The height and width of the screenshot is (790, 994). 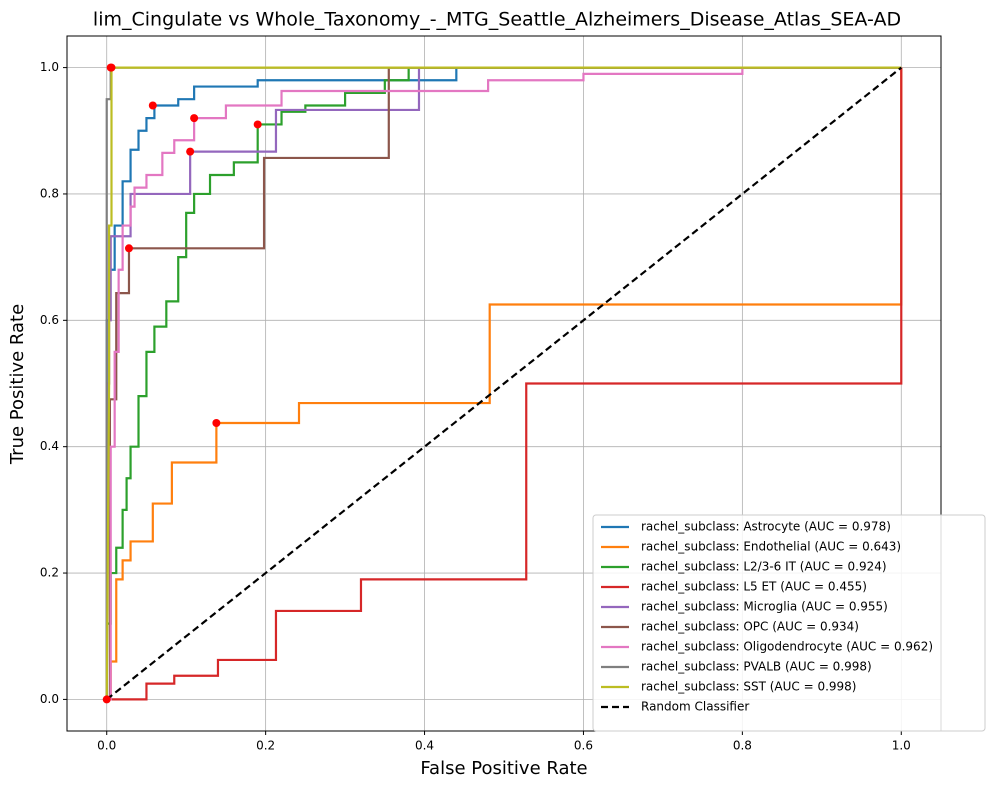 I want to click on legend-label: rachel_subclass: Astrocyte (AUC = 0.978), so click(x=766, y=527).